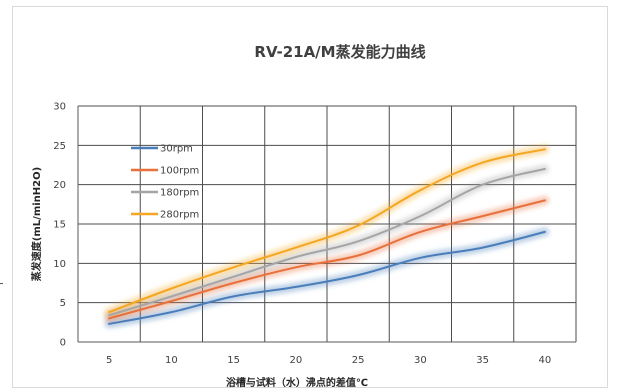 This screenshot has width=626, height=392. I want to click on x-tick-labels: 5 10 15 20 25 30 35 40, so click(328, 360).